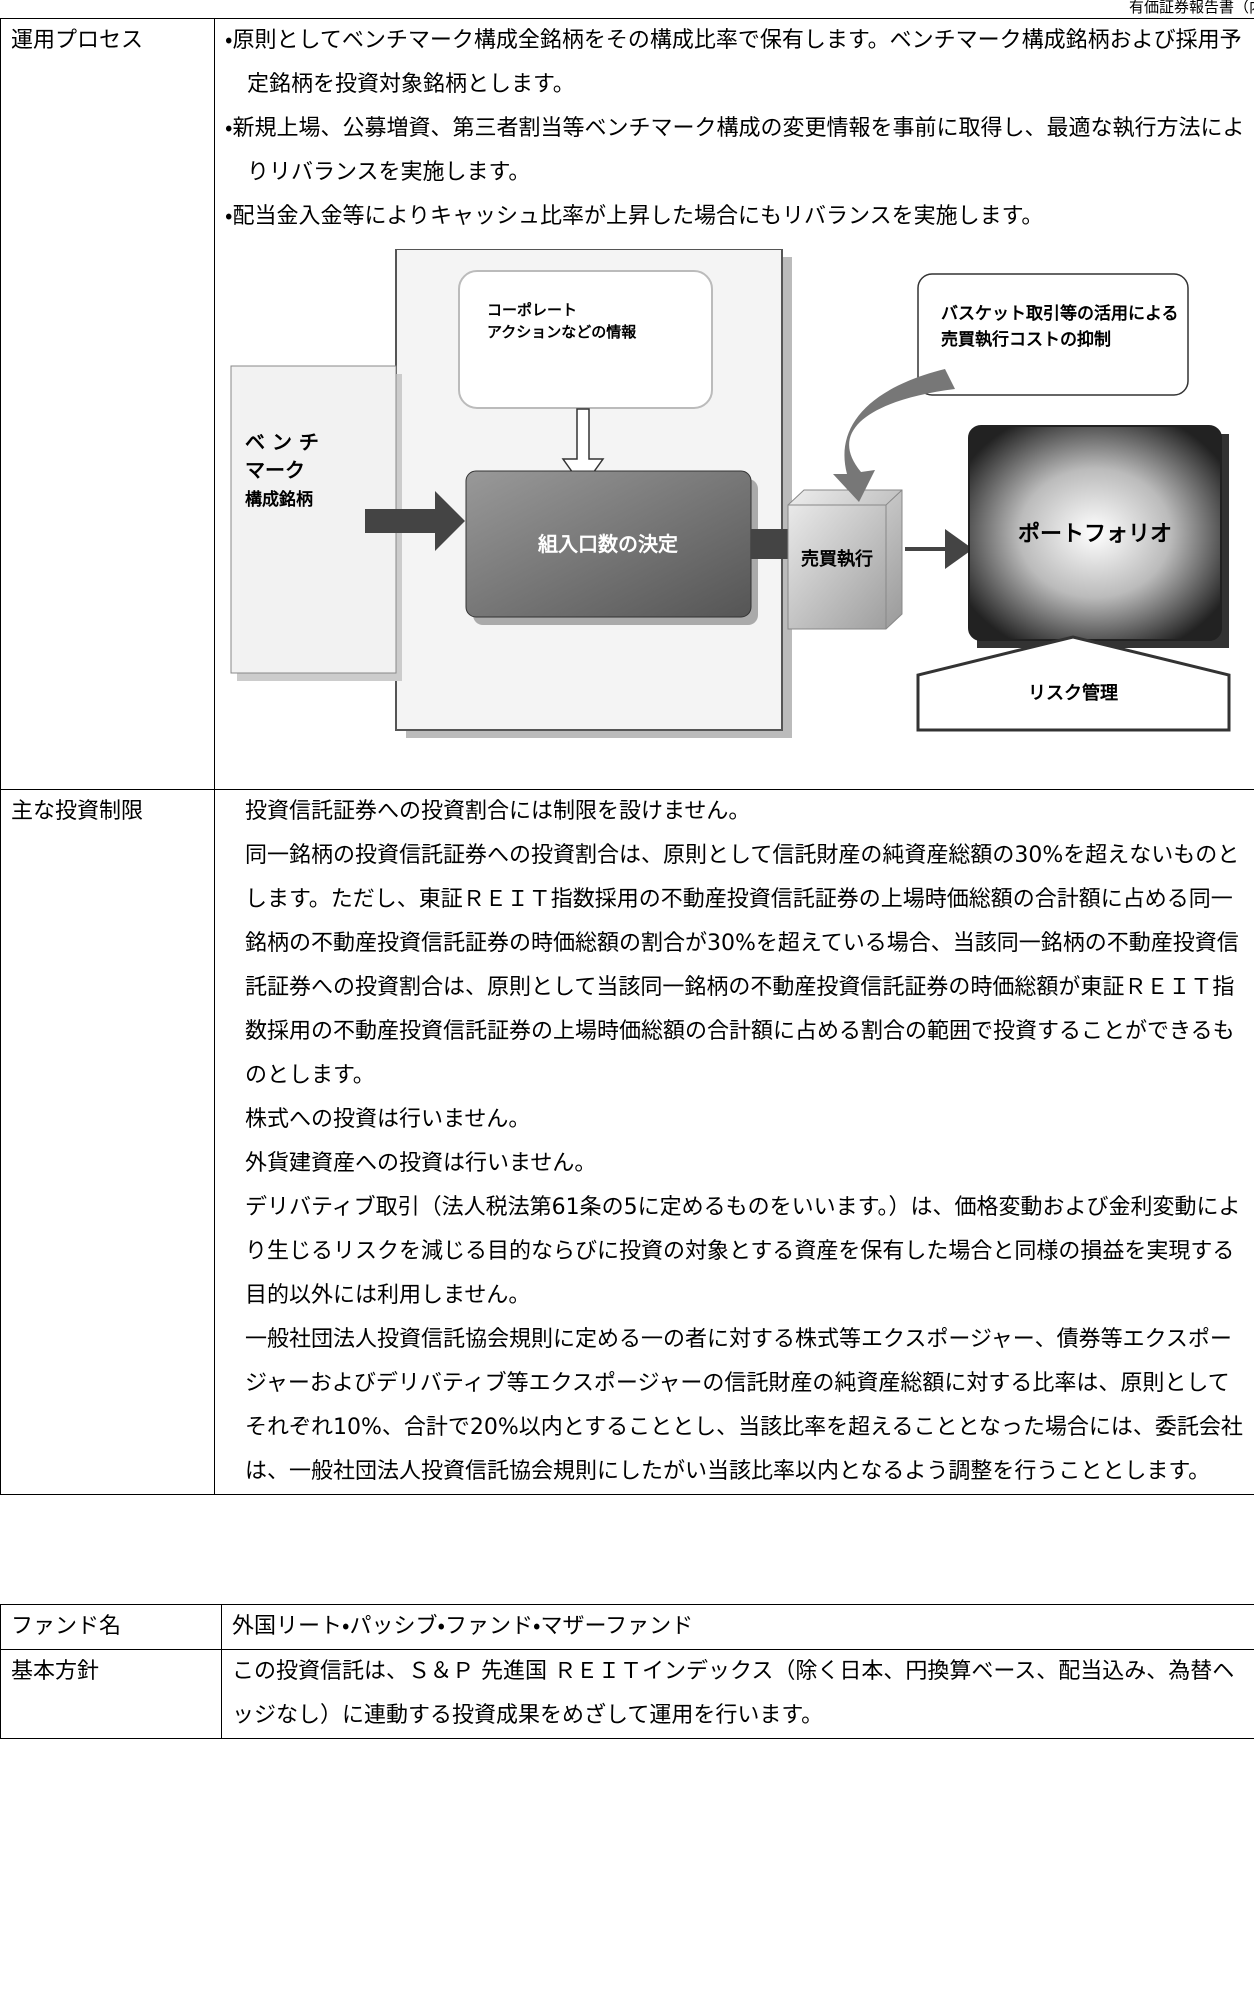  What do you see at coordinates (837, 559) in the screenshot?
I see `execution-text: 売買執行` at bounding box center [837, 559].